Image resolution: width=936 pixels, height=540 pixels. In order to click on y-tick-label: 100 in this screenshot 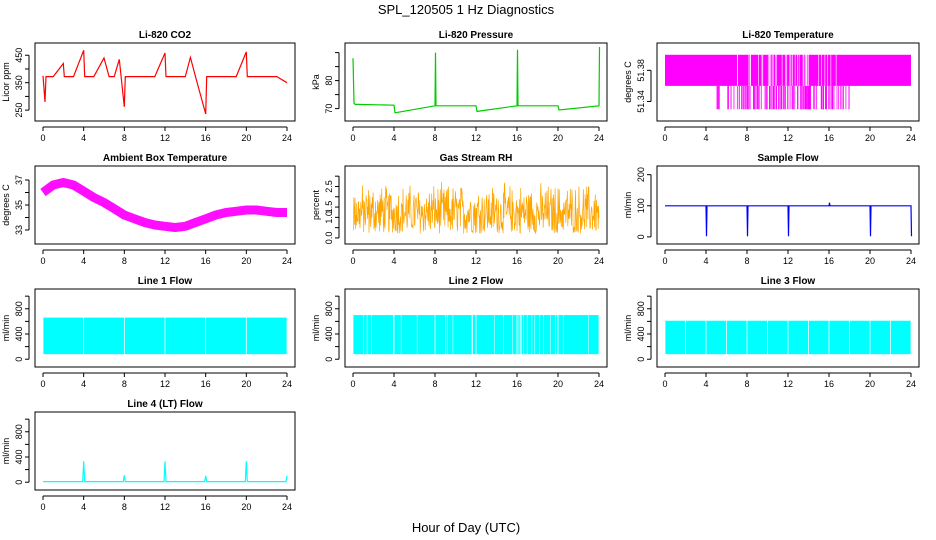, I will do `click(641, 205)`.